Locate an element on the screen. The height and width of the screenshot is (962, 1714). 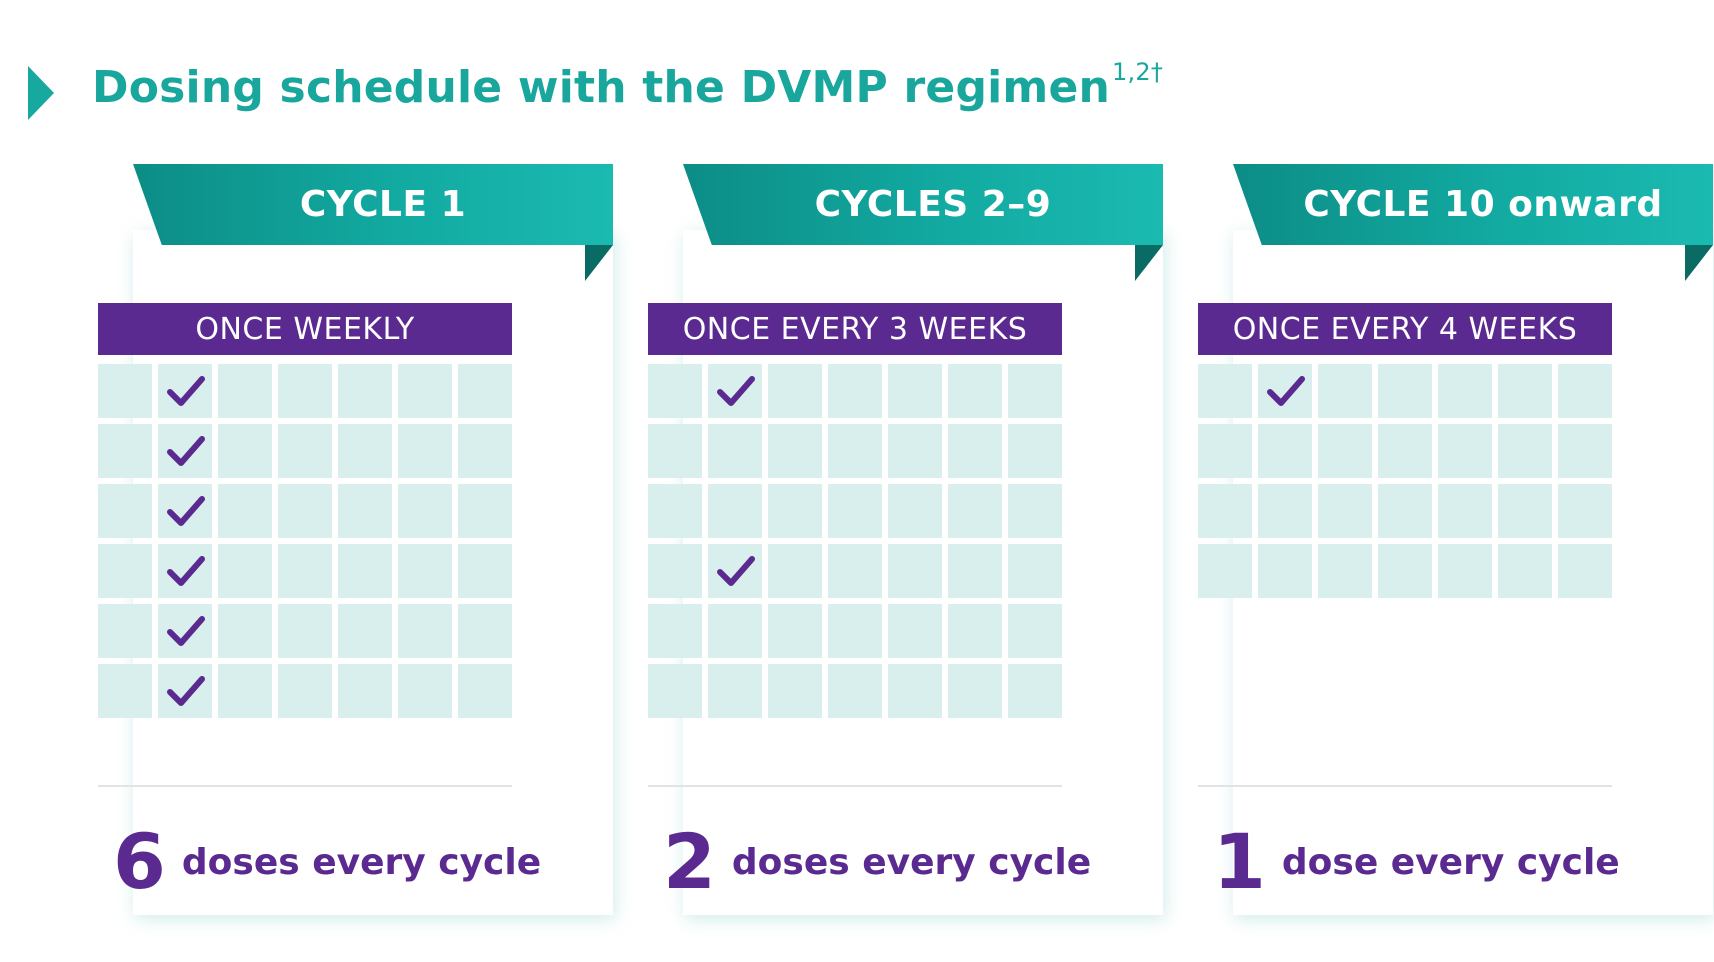
cycle-banner: CYCLE 10 onward is located at coordinates (1473, 204).